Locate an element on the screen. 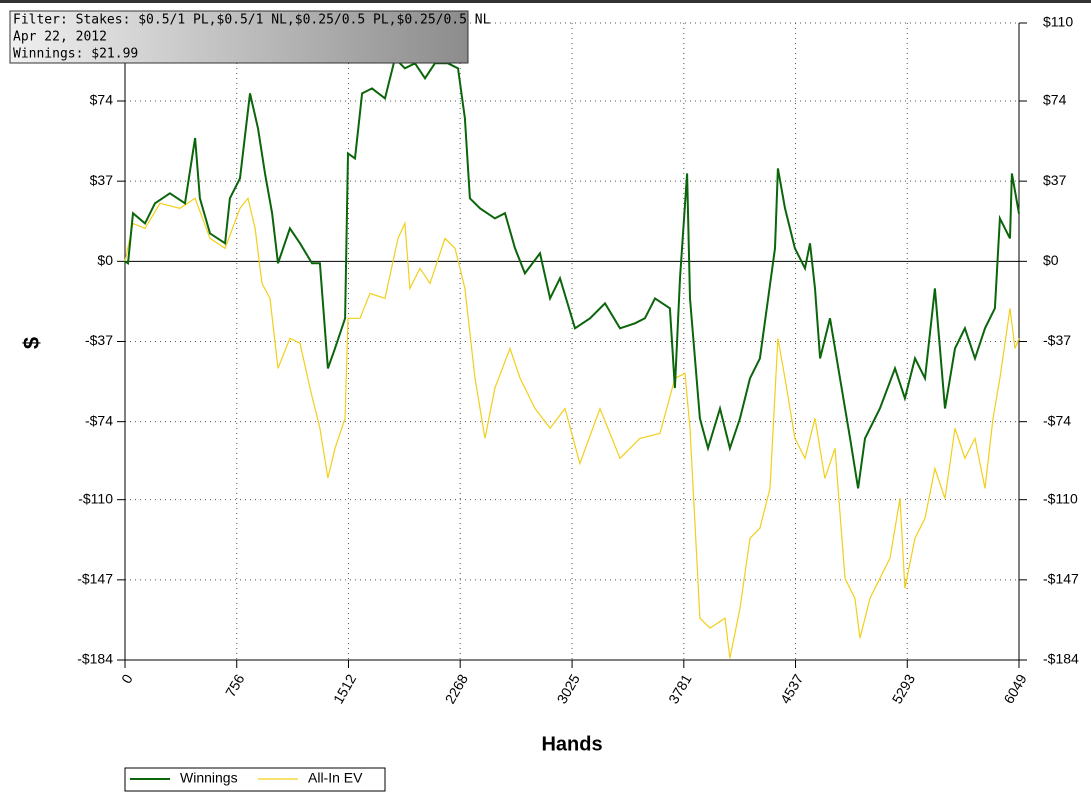 This screenshot has height=806, width=1091. x-tick-label: 5293 is located at coordinates (904, 688).